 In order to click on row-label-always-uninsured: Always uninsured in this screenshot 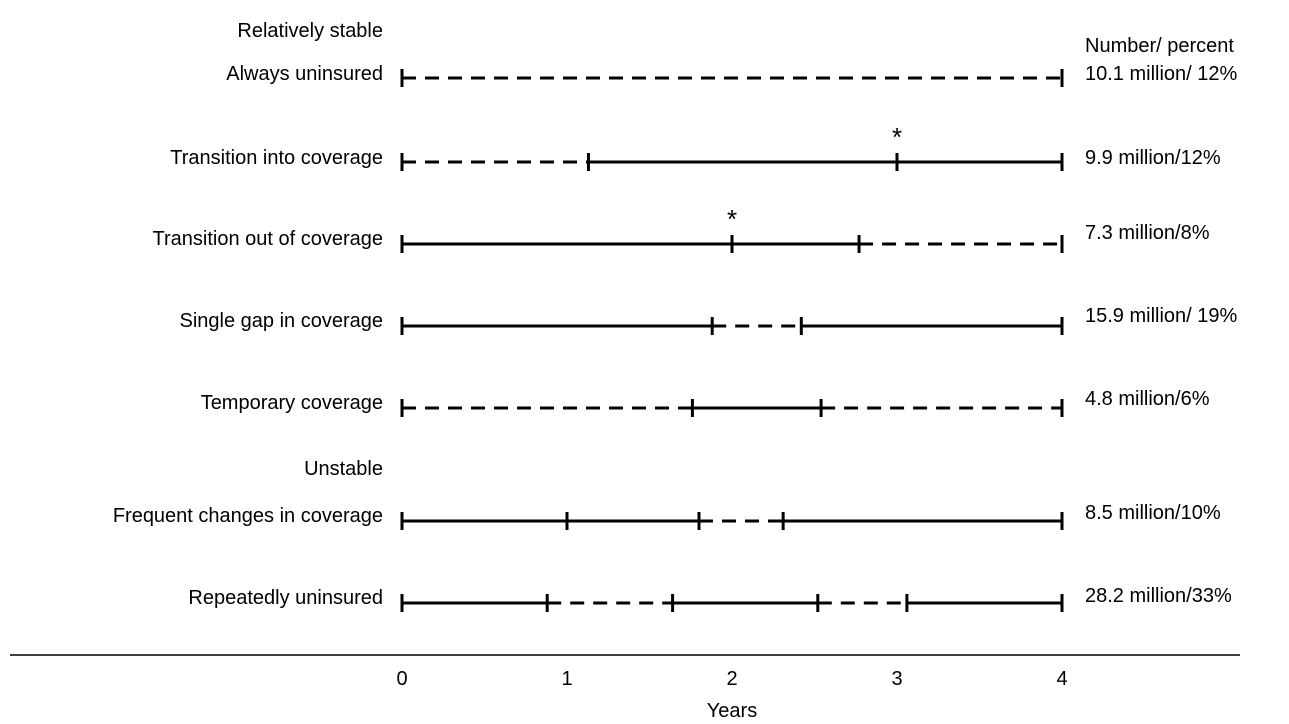, I will do `click(304, 74)`.